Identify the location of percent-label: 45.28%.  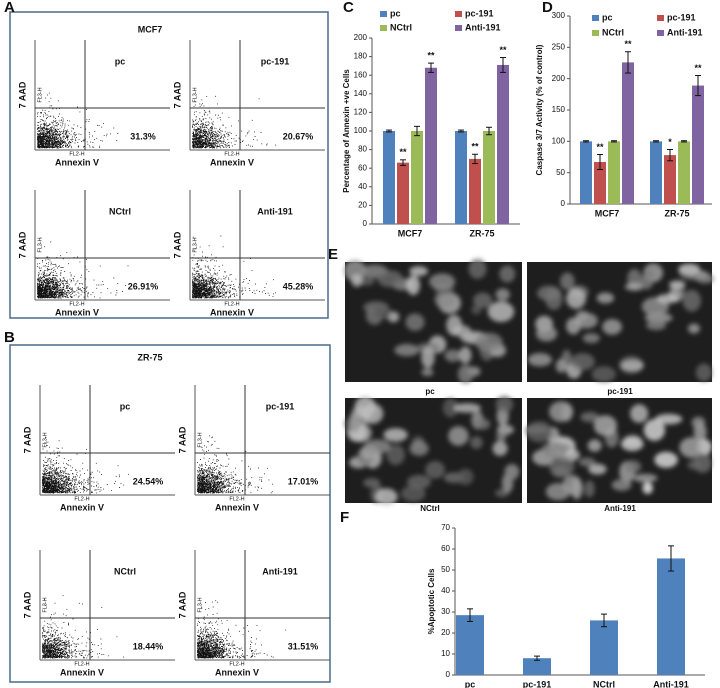
(298, 286).